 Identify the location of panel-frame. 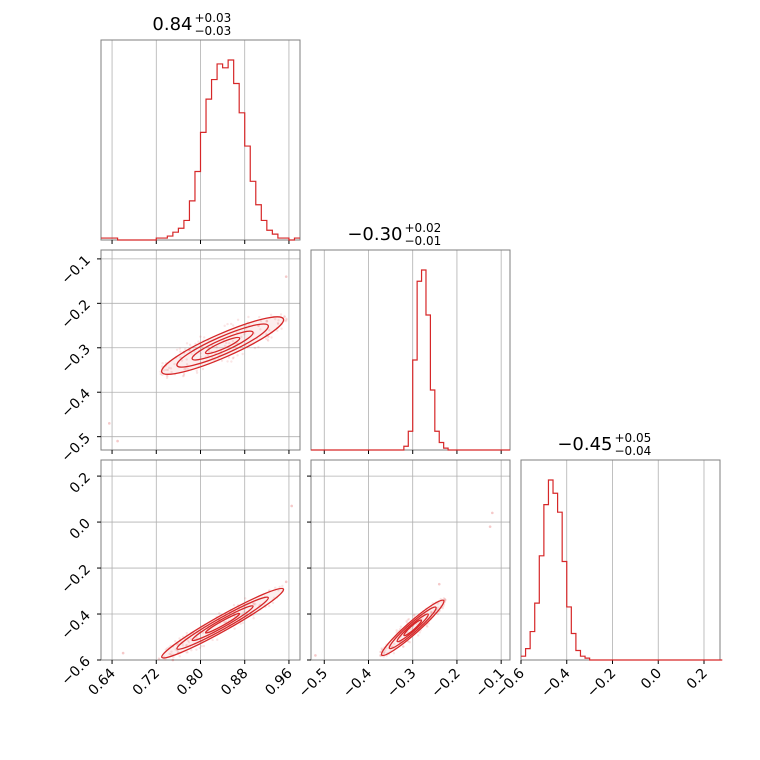
(410, 350).